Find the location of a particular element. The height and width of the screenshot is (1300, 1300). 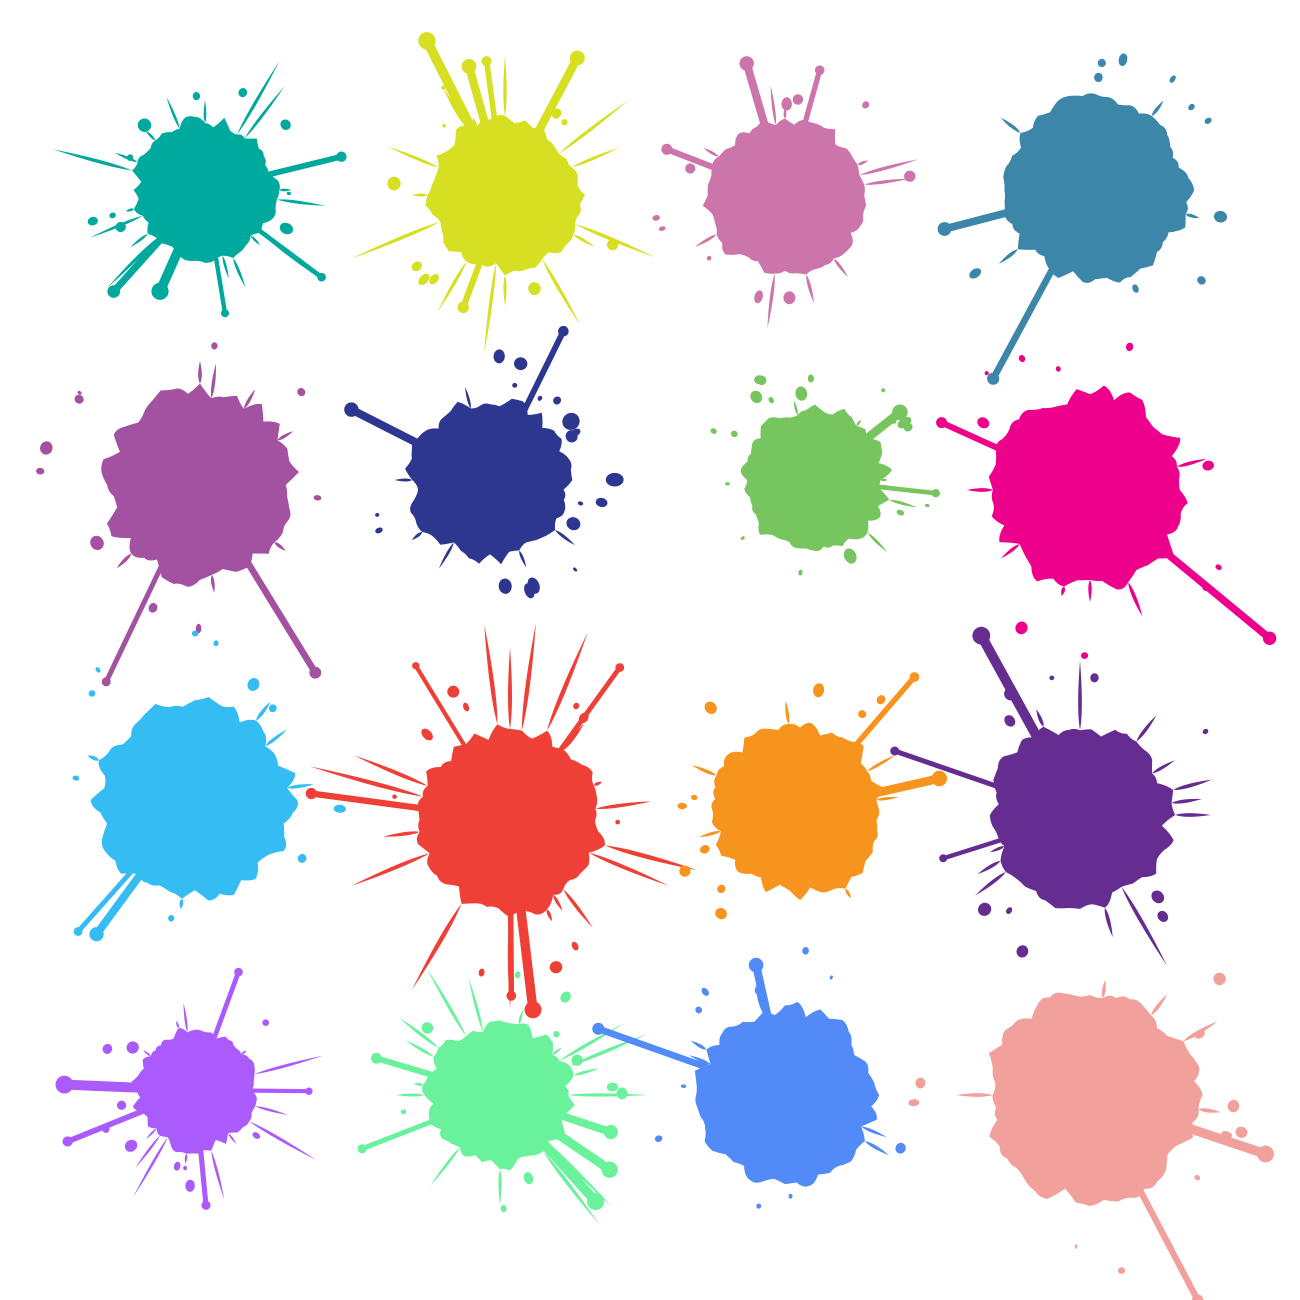

mint-splat is located at coordinates (502, 1097).